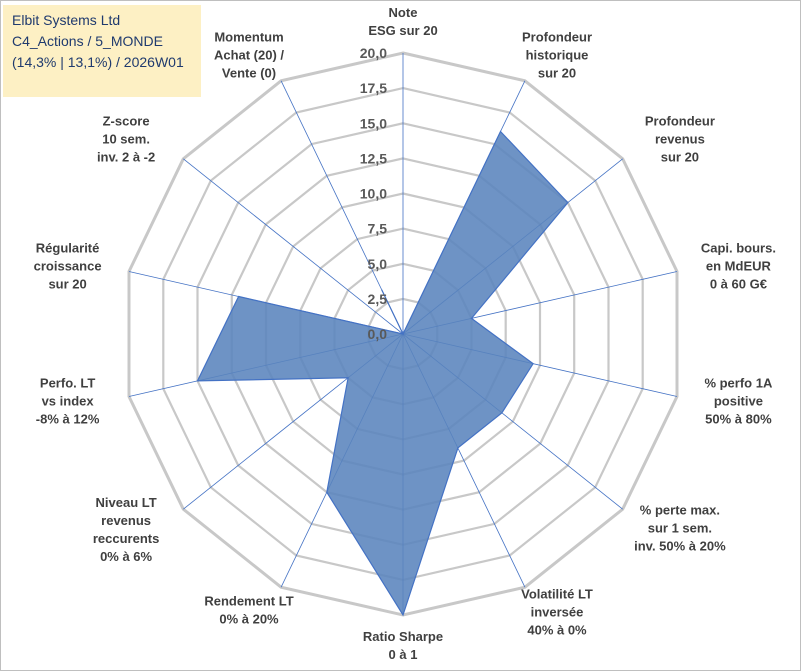 The width and height of the screenshot is (801, 671). What do you see at coordinates (378, 229) in the screenshot?
I see `tick-label: 7,5` at bounding box center [378, 229].